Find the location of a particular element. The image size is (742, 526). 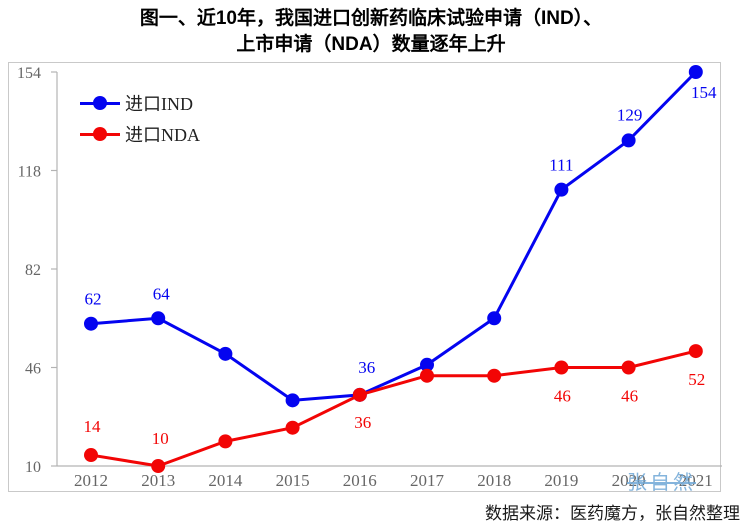

data-label-nda-2016: 36 is located at coordinates (362, 422).